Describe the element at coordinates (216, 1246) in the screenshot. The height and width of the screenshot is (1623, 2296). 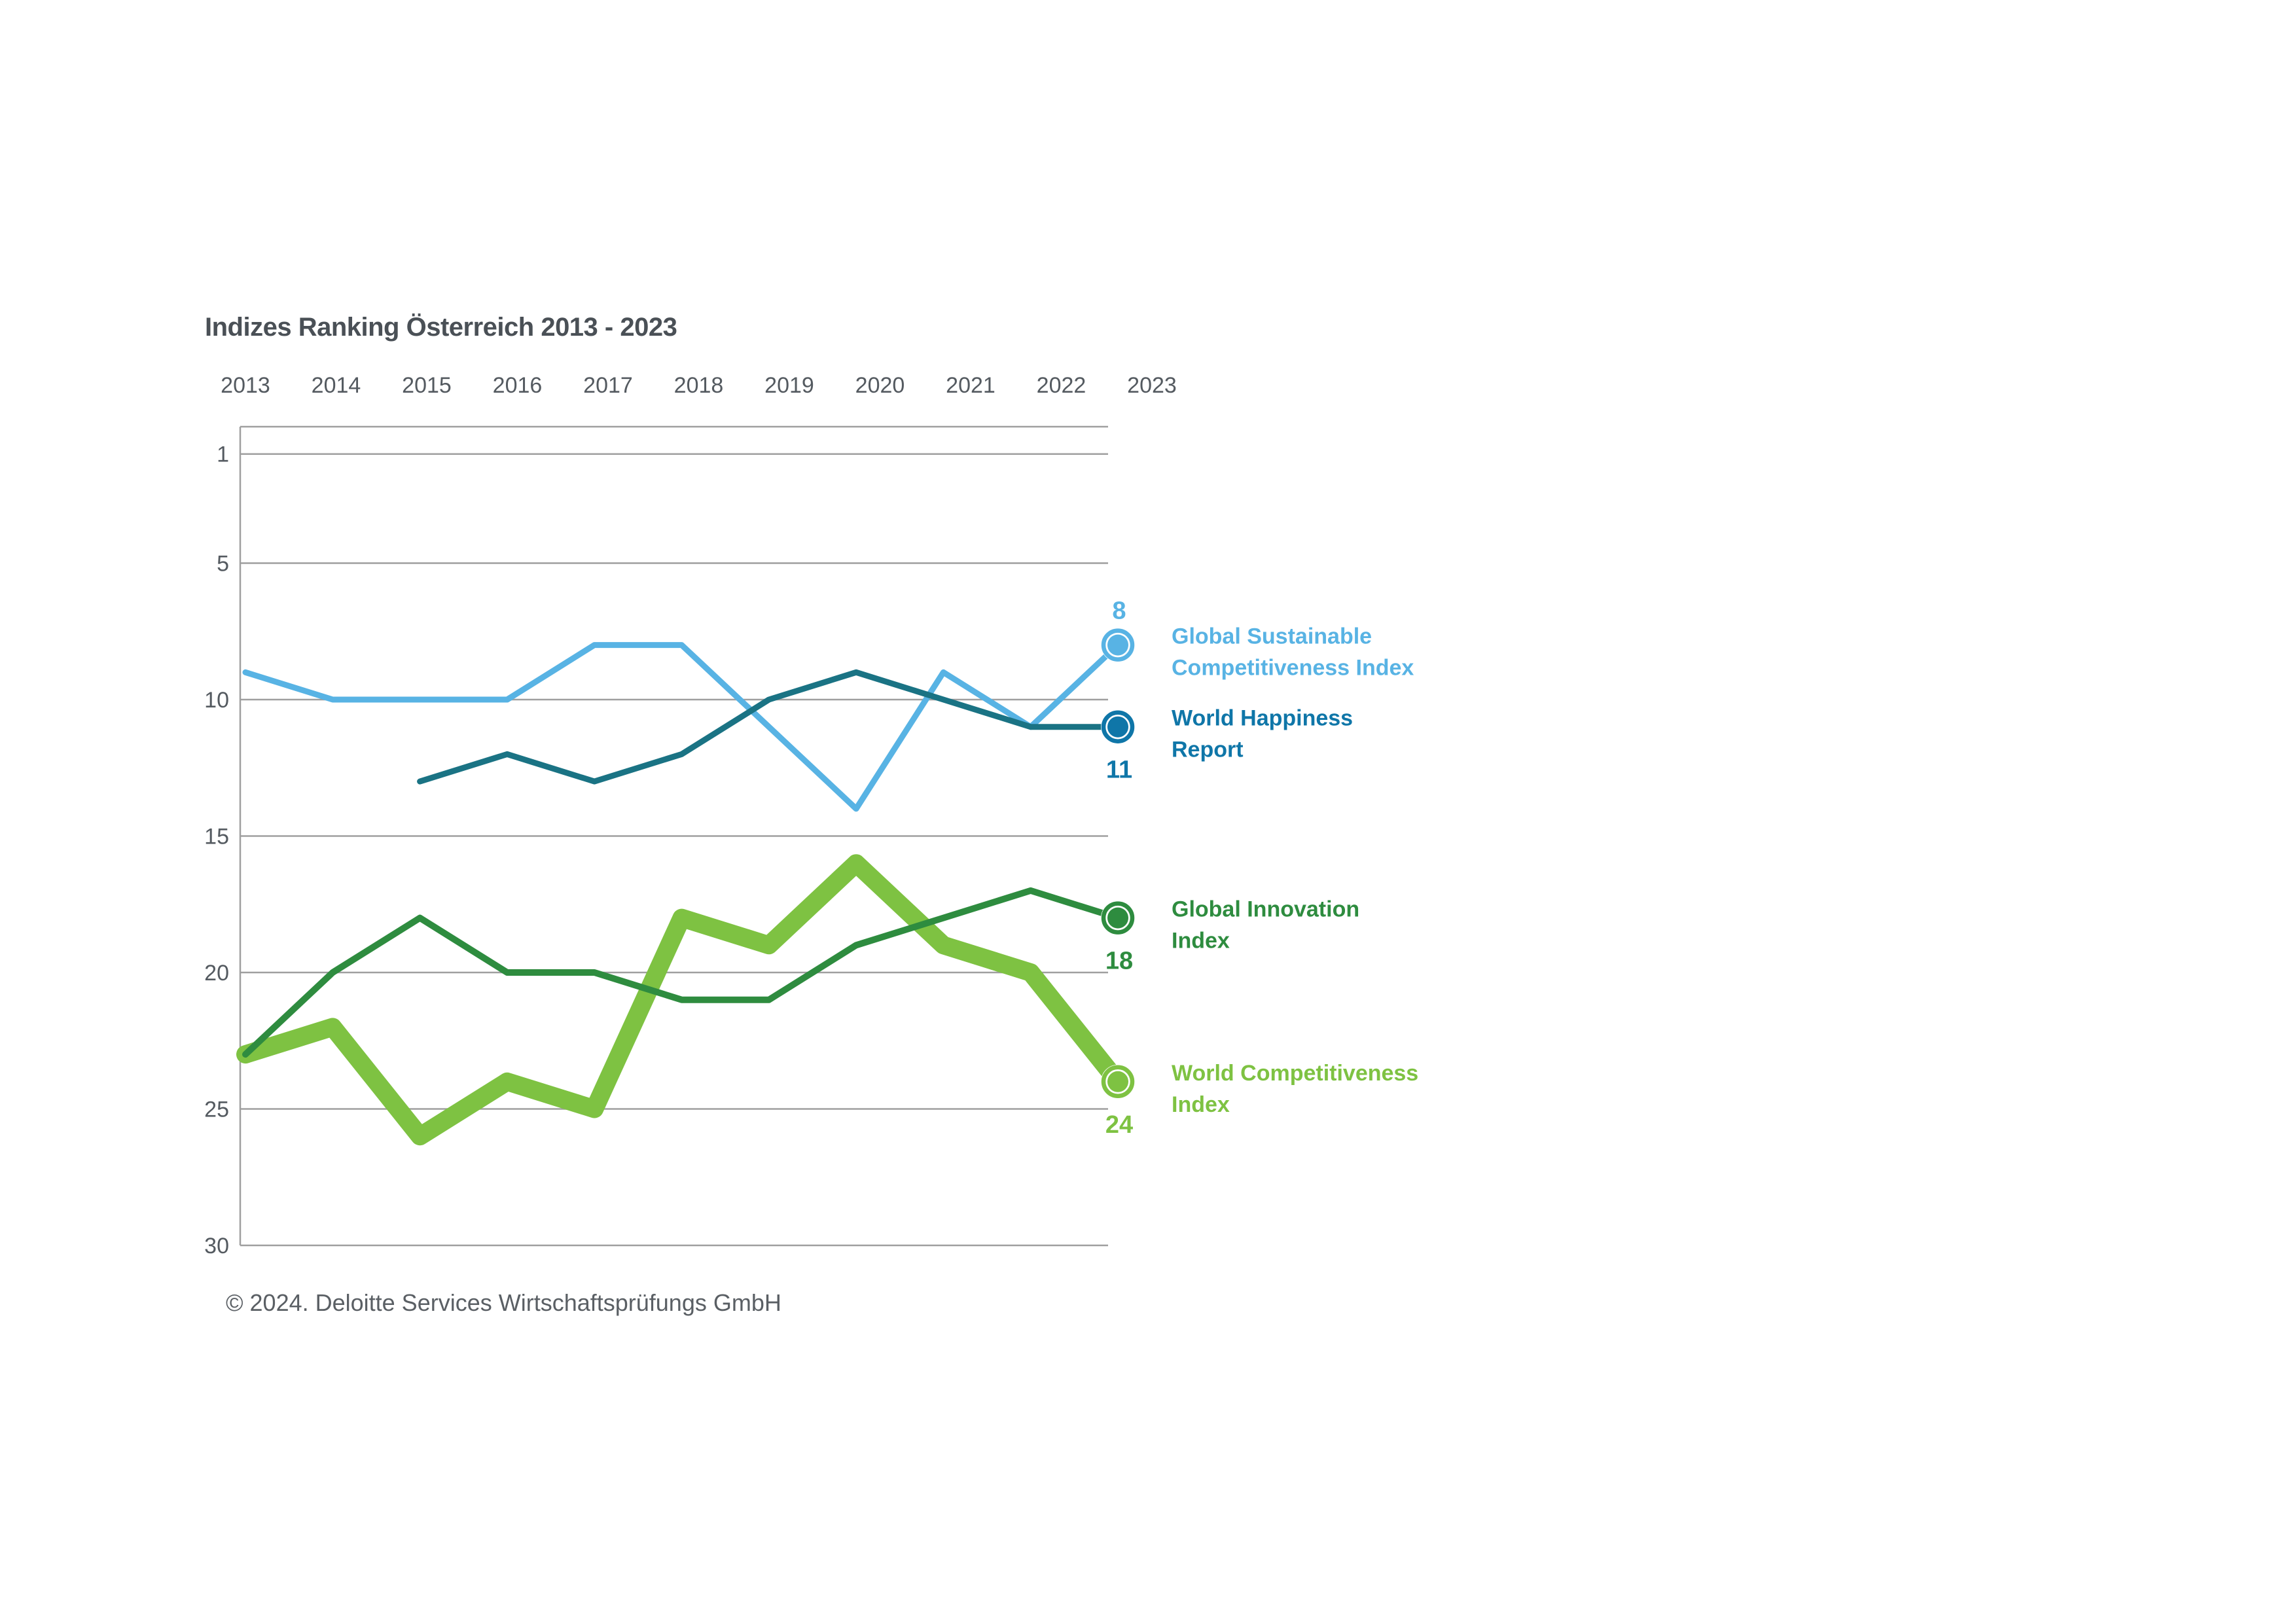
I see `y-tick-30: 30` at that location.